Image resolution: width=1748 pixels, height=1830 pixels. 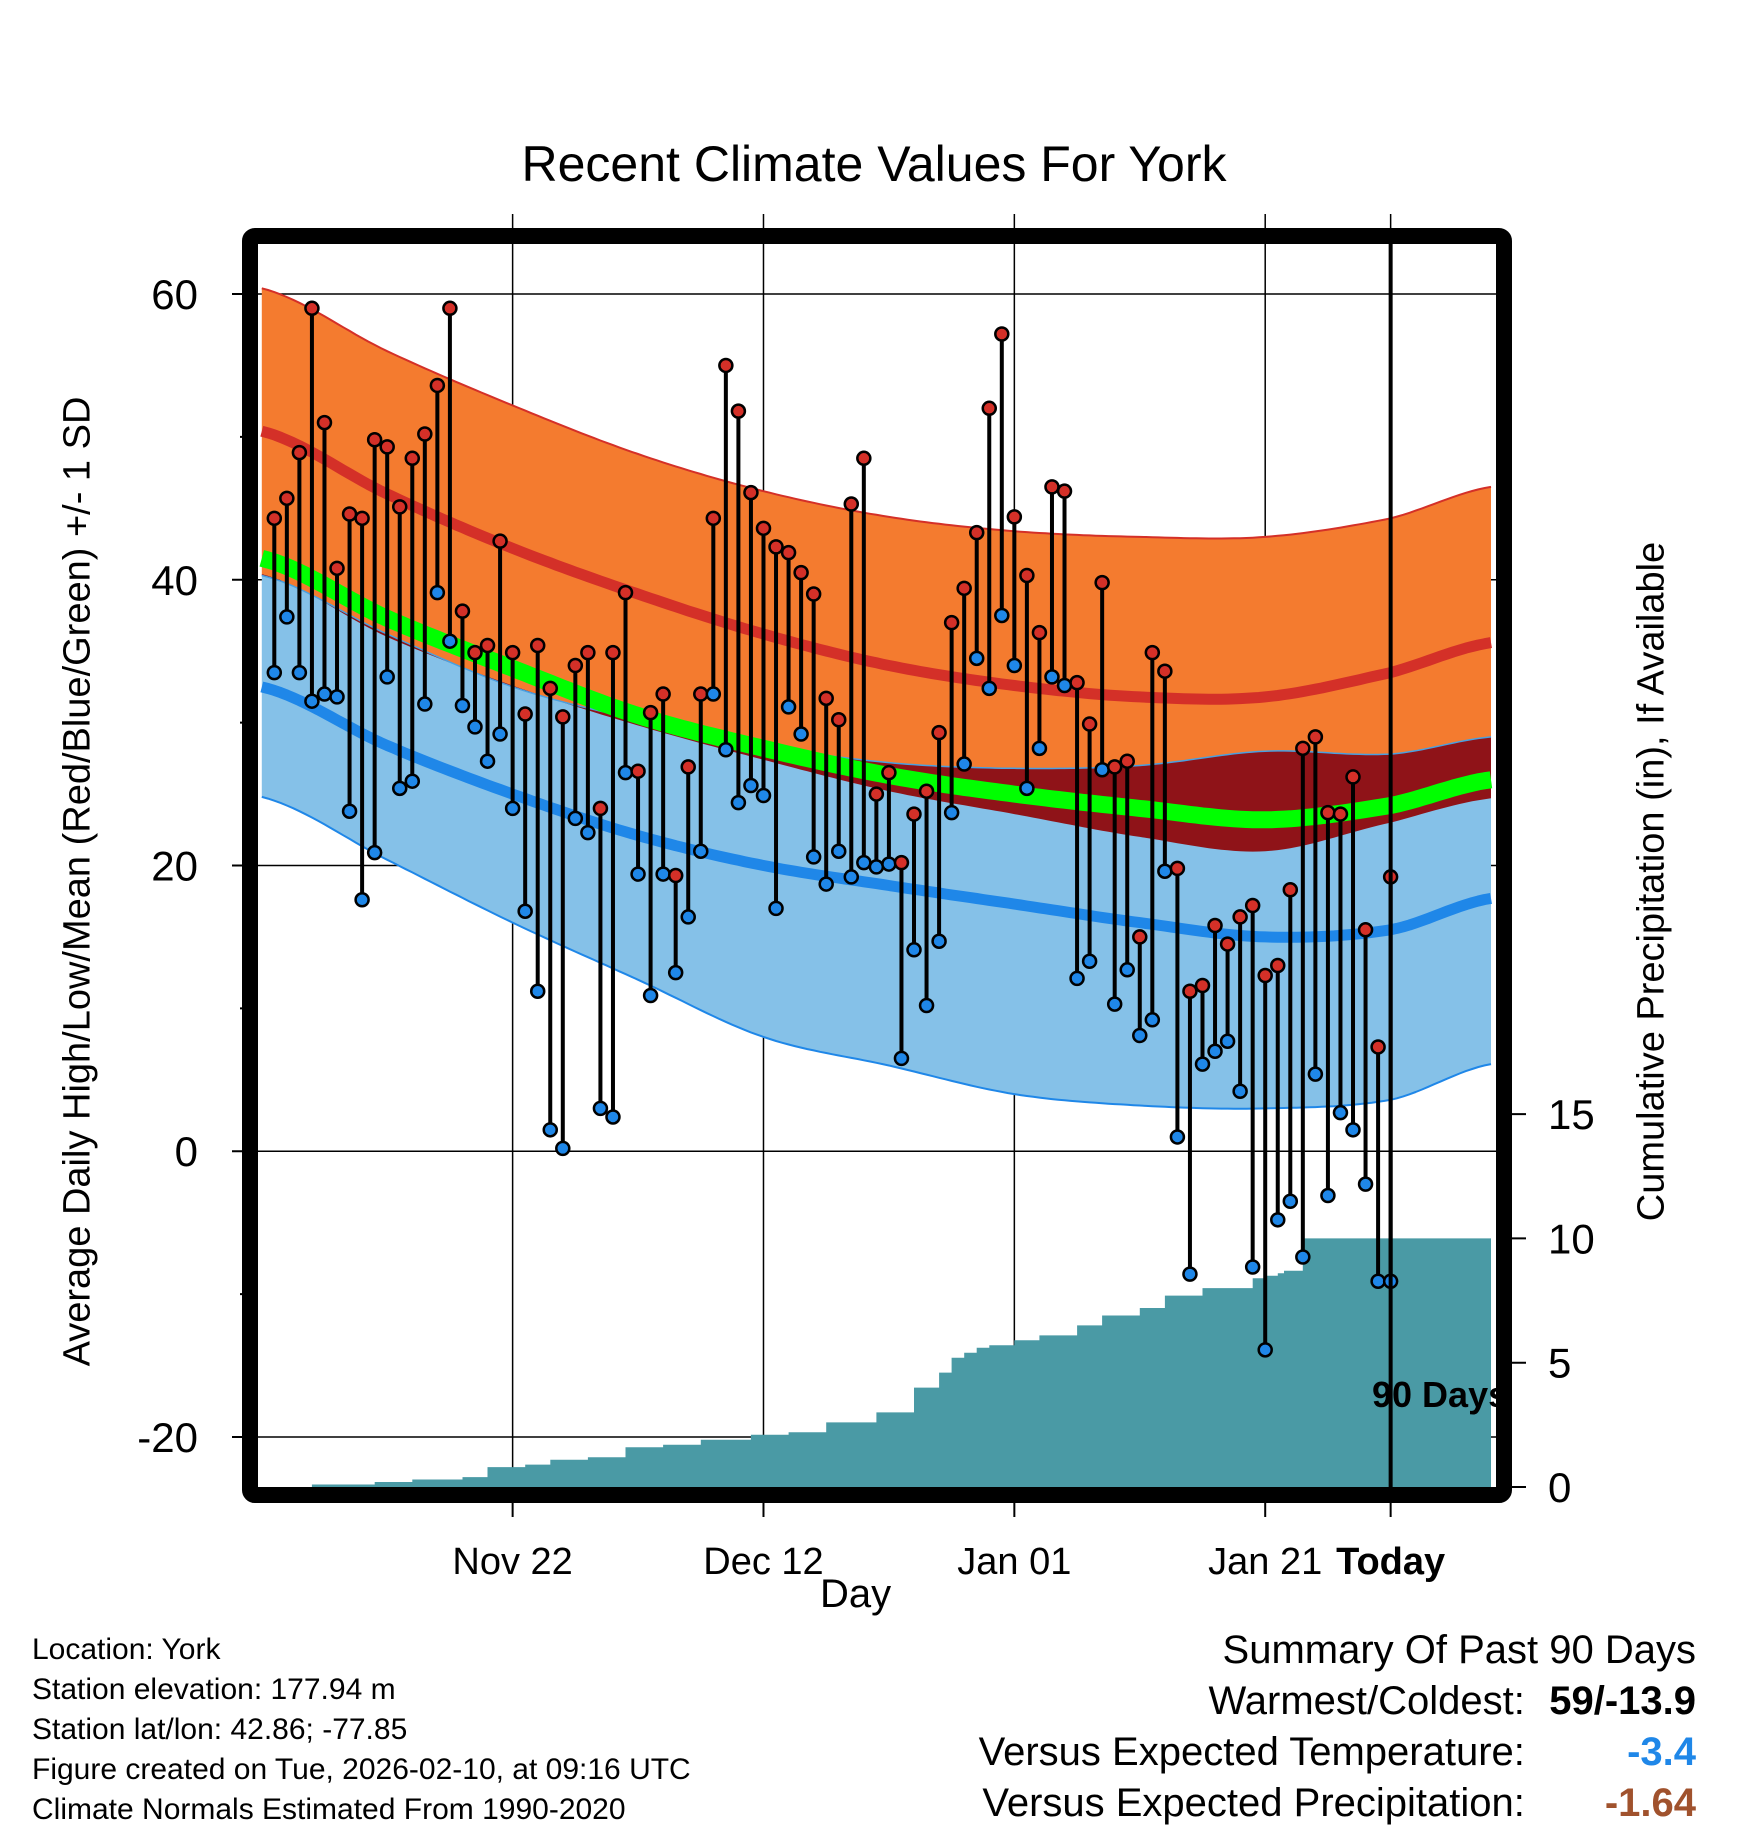 What do you see at coordinates (874, 164) in the screenshot?
I see `chart-title: Recent Climate Values For York` at bounding box center [874, 164].